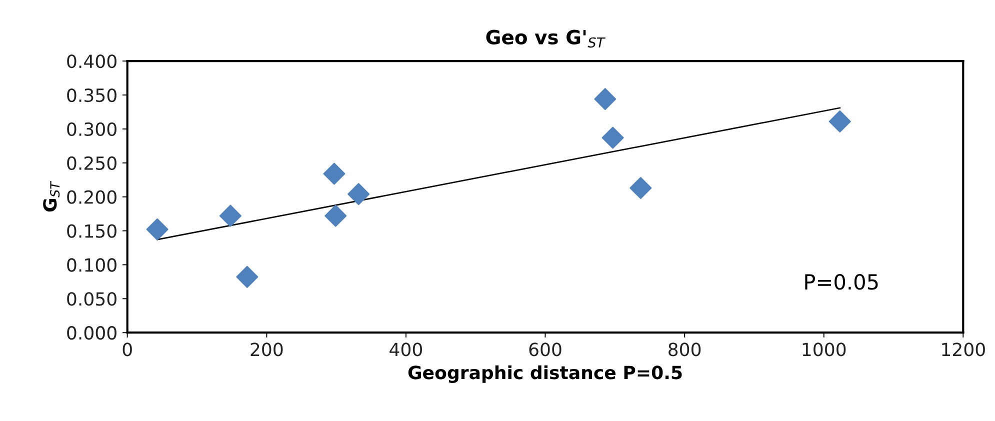  Describe the element at coordinates (51, 196) in the screenshot. I see `y-axis-title: G$_{ST}$` at that location.